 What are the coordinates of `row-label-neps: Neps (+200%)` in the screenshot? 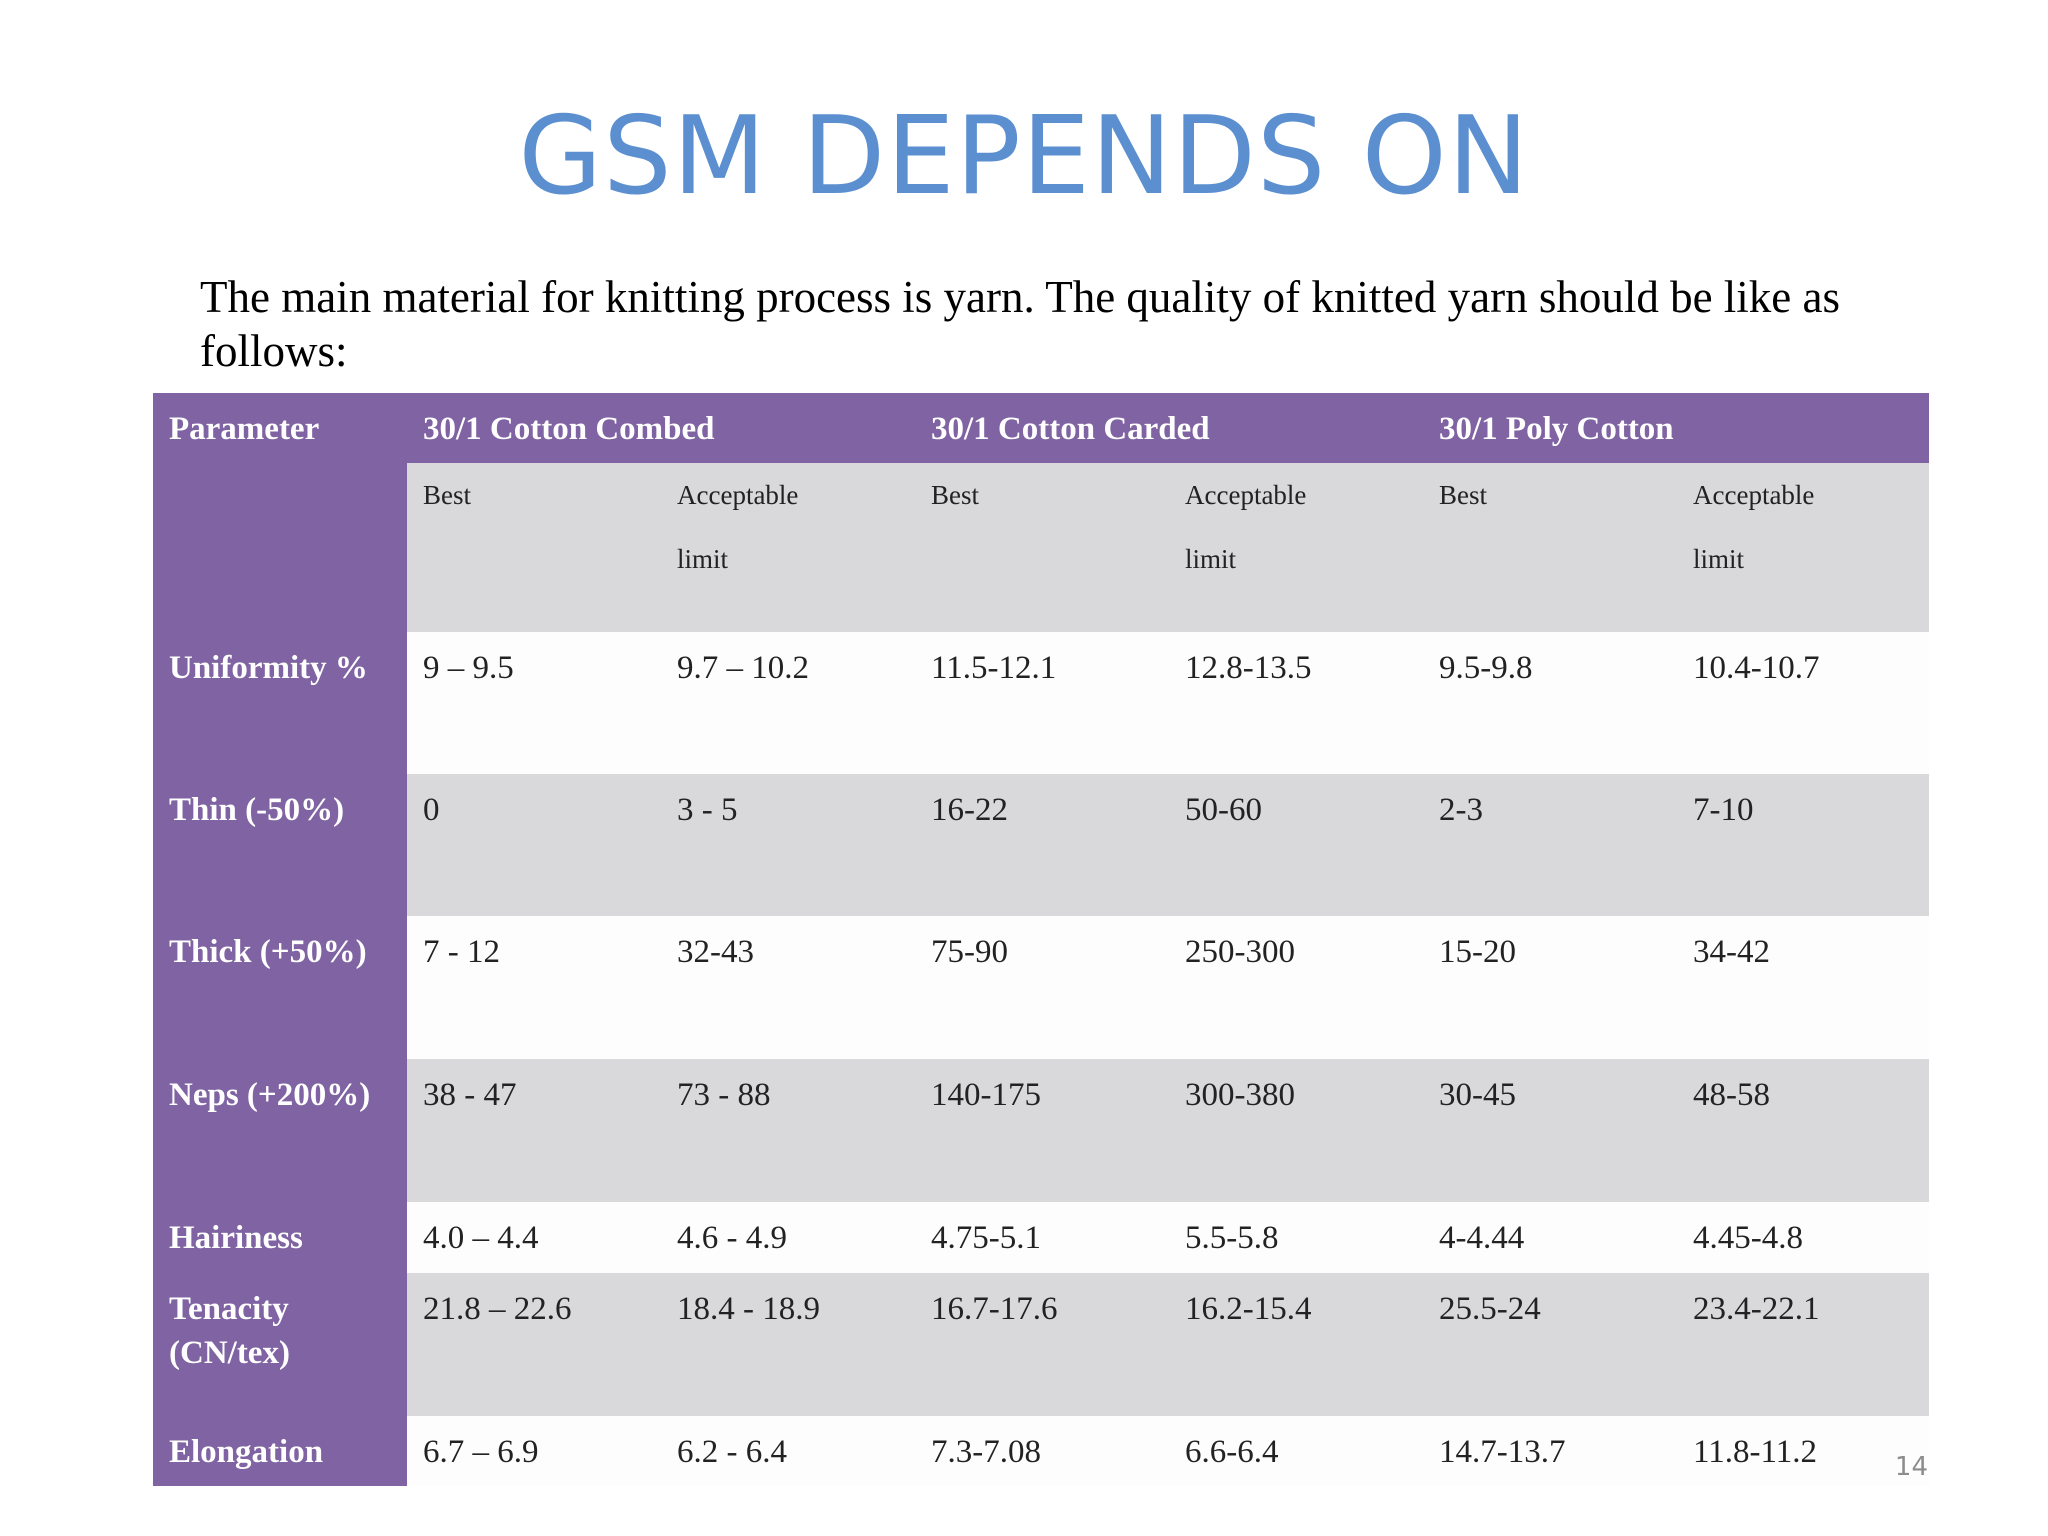 It's located at (280, 1130).